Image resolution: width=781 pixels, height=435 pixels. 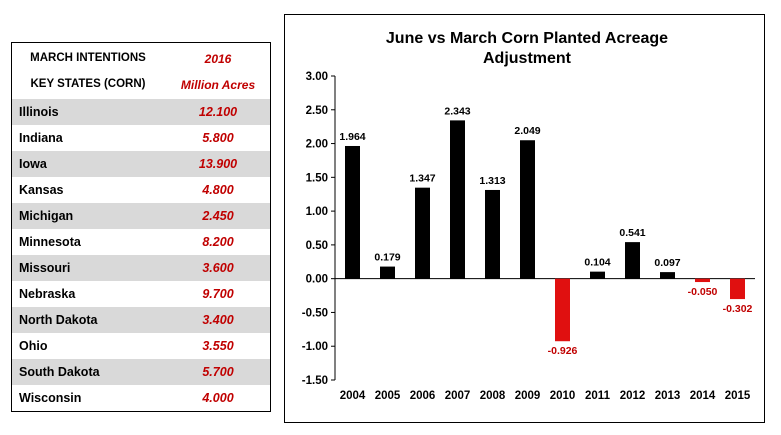 What do you see at coordinates (88, 58) in the screenshot?
I see `header-march-intentions: MARCH INTENTIONS` at bounding box center [88, 58].